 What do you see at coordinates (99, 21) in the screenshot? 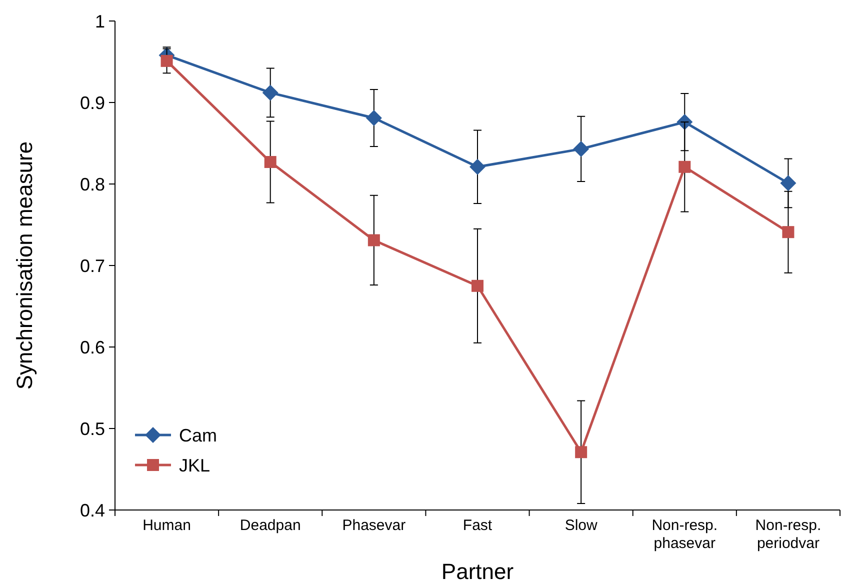
I see `y-tick-label: 1` at bounding box center [99, 21].